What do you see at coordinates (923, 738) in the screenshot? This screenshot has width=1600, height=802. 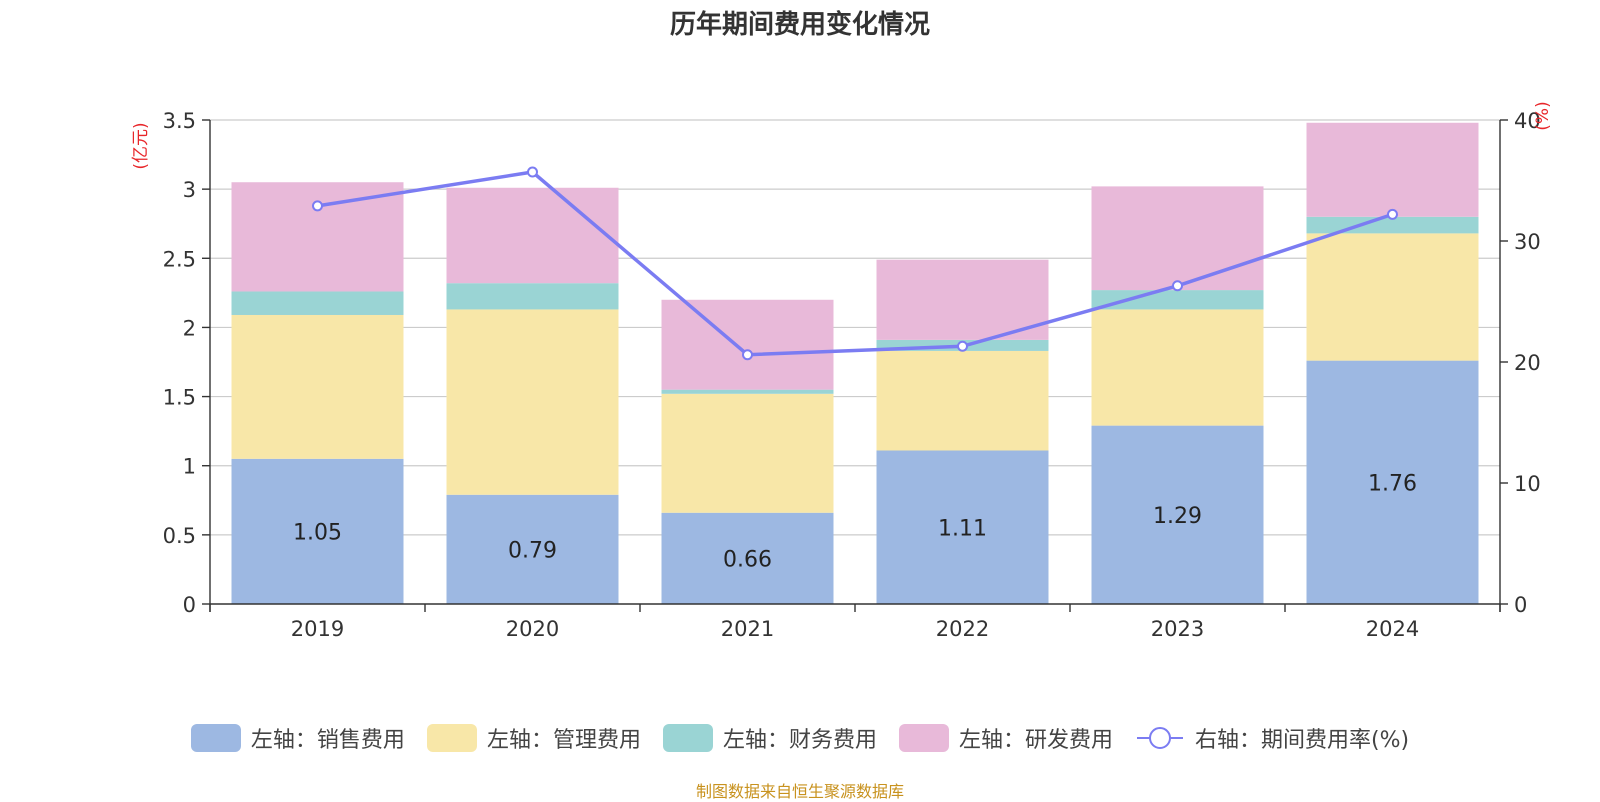 I see `legend-swatch-rd` at bounding box center [923, 738].